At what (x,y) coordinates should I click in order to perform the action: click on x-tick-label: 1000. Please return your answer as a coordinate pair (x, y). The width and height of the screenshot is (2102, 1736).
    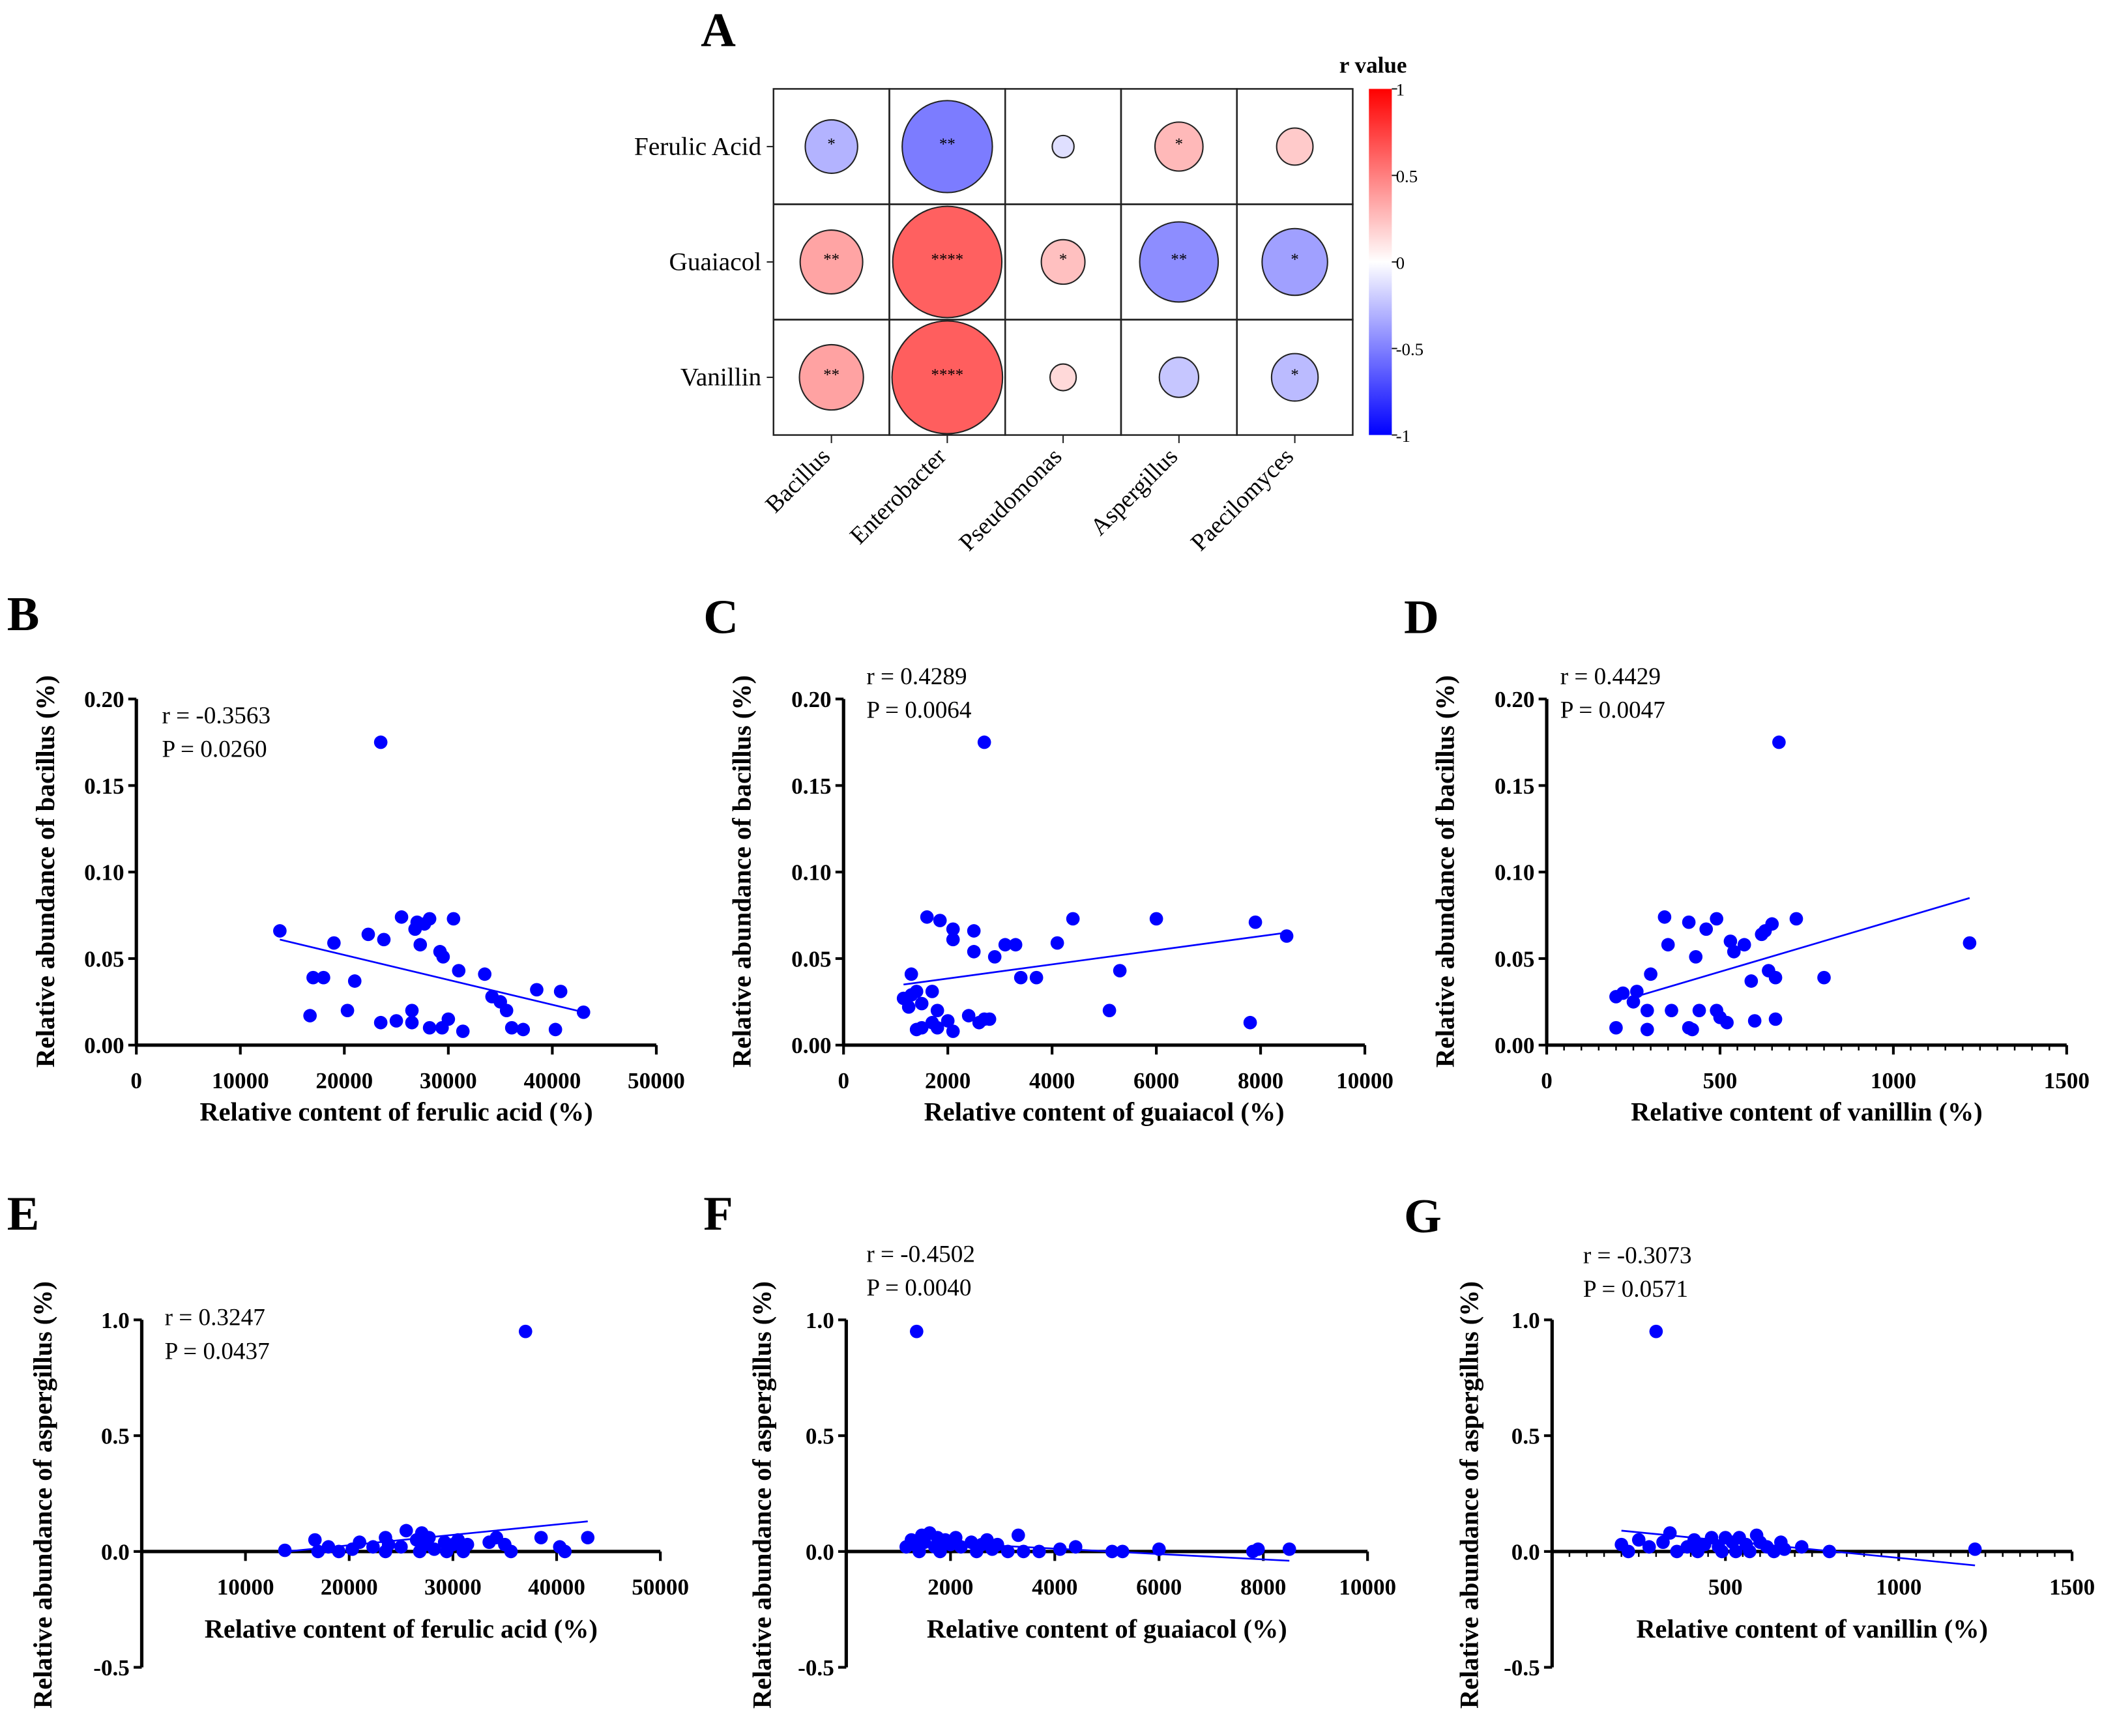
    Looking at the image, I should click on (1893, 1080).